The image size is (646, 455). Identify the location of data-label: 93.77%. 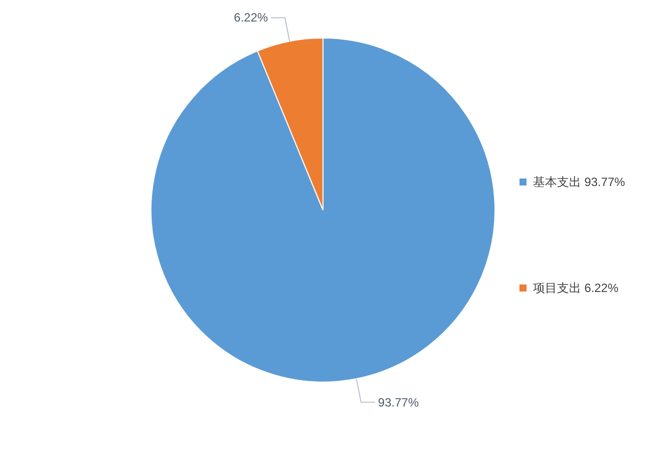
(399, 402).